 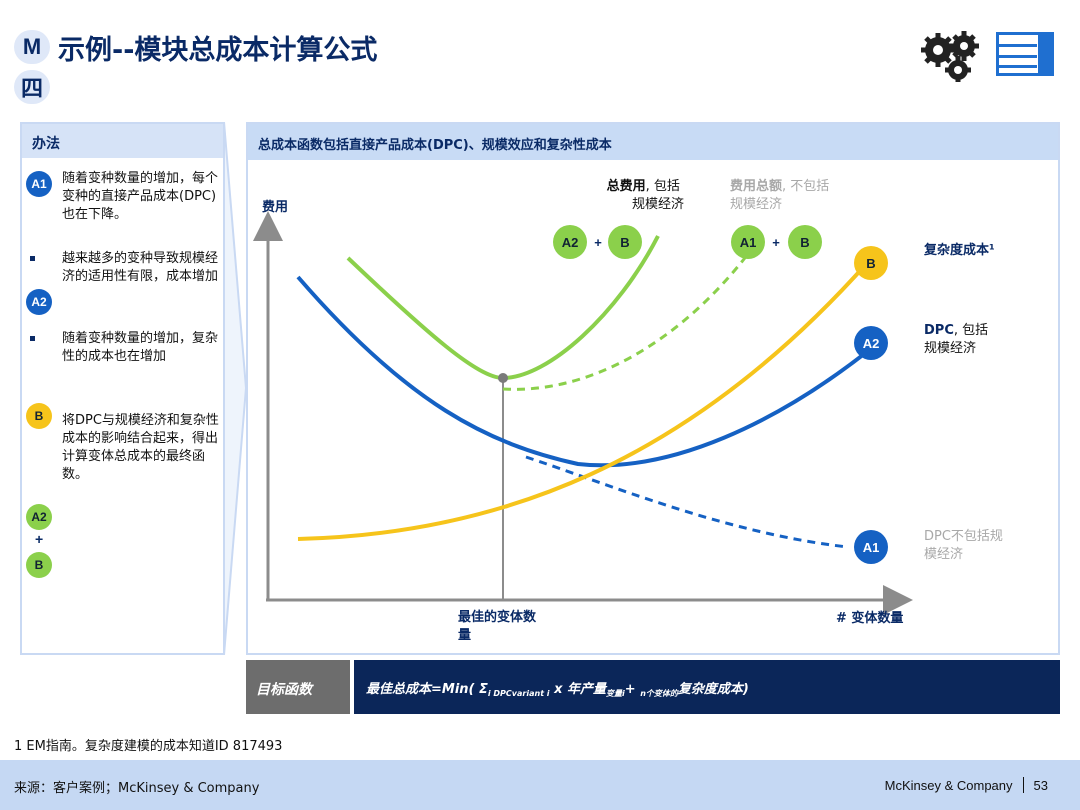 I want to click on method-heading: 办法, so click(x=122, y=141).